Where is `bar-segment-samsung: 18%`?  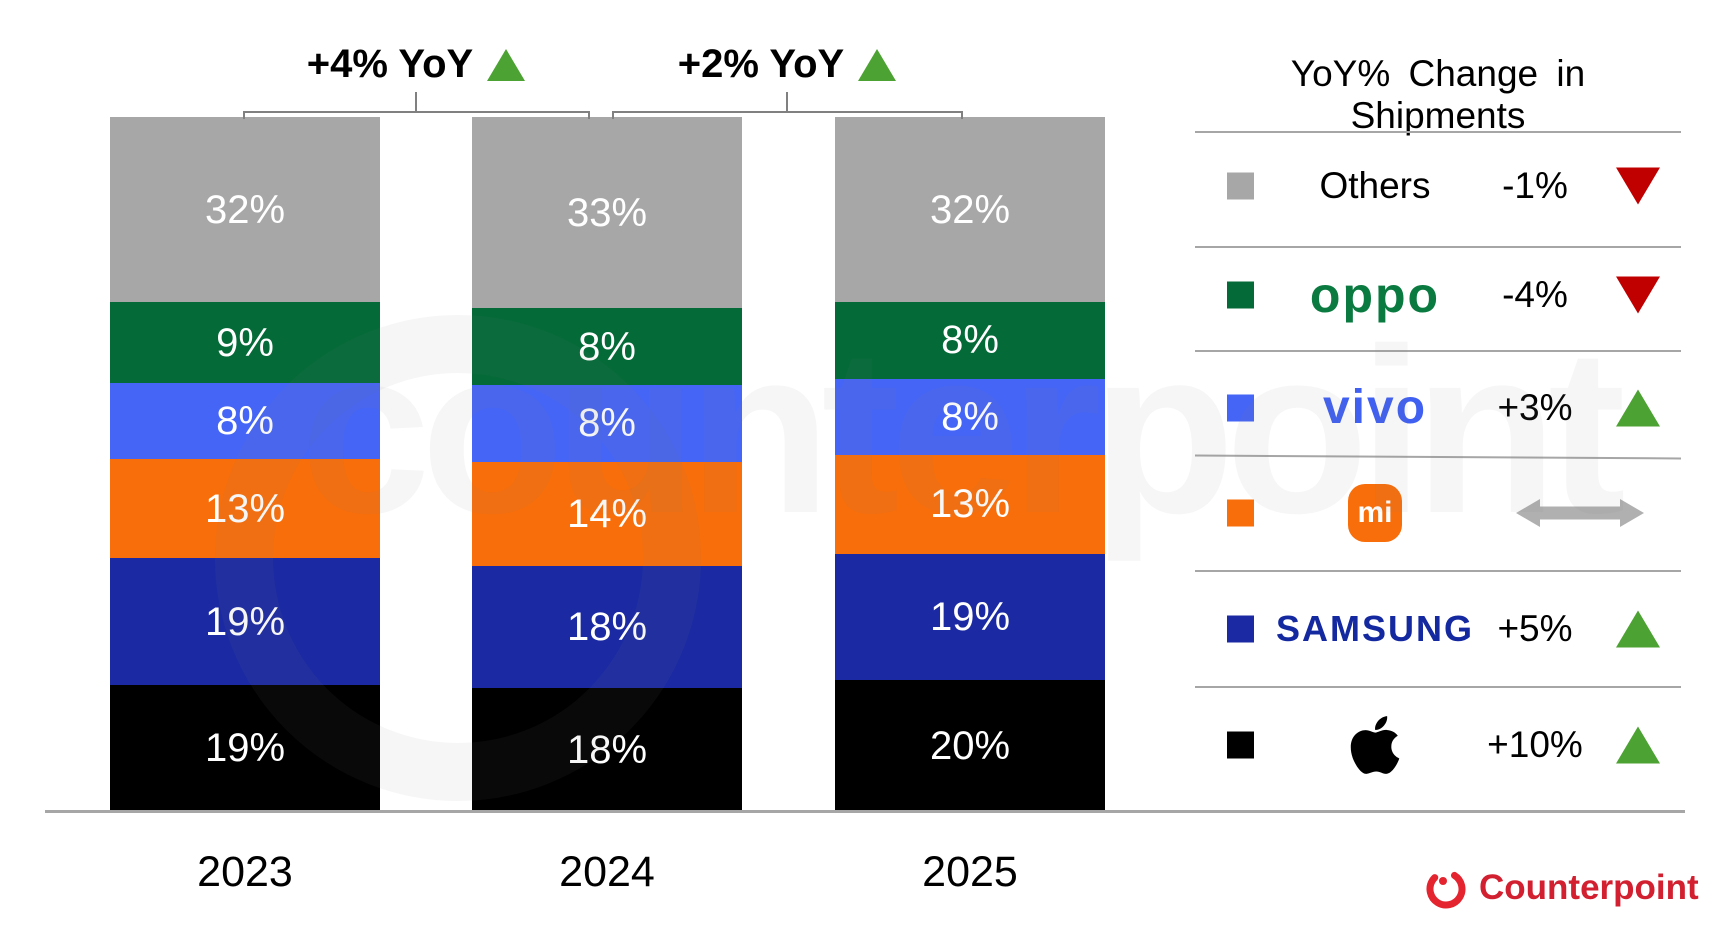 bar-segment-samsung: 18% is located at coordinates (607, 627).